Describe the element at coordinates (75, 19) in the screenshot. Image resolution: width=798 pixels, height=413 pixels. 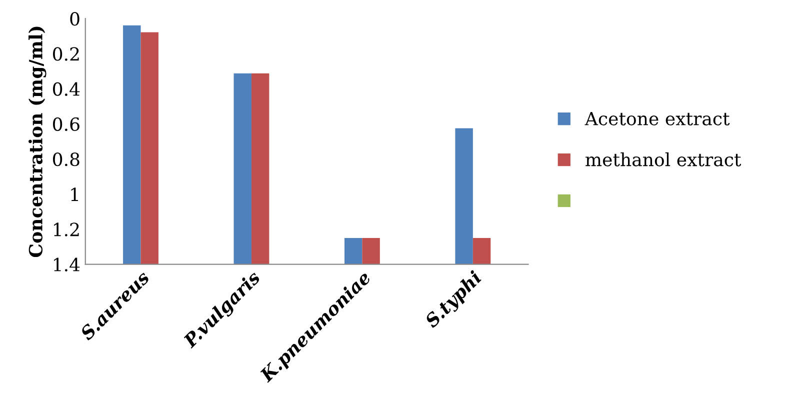
I see `y-tick-label: 0` at that location.